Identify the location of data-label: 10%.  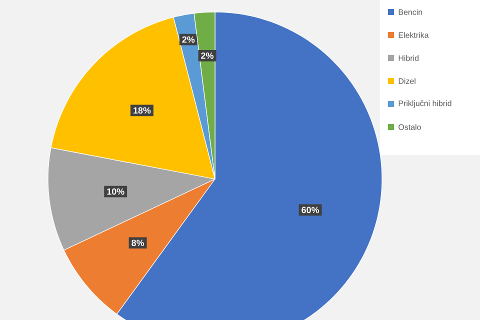
(115, 191).